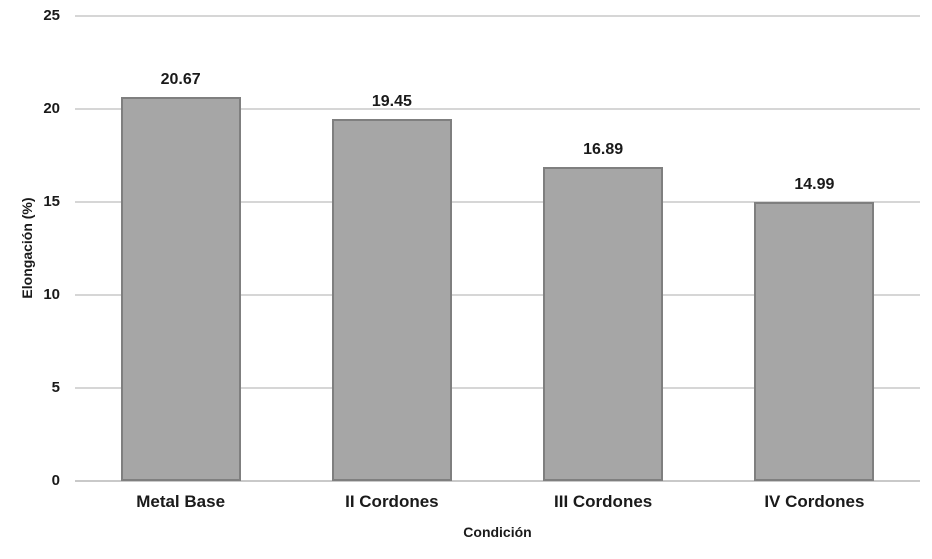  I want to click on x-tick-label: Metal Base, so click(181, 501).